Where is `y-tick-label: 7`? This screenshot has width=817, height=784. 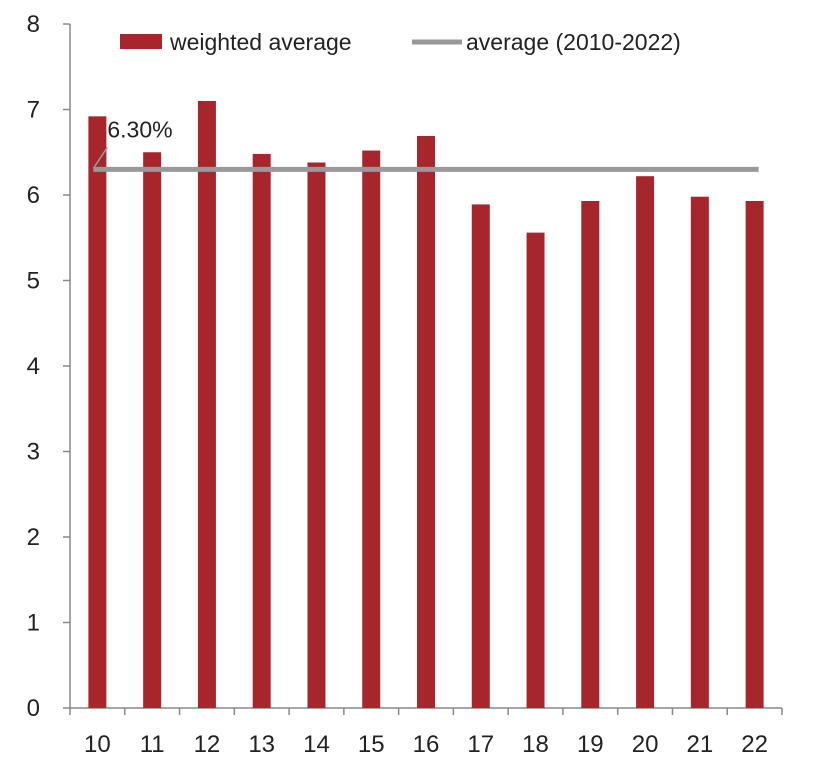 y-tick-label: 7 is located at coordinates (33, 110).